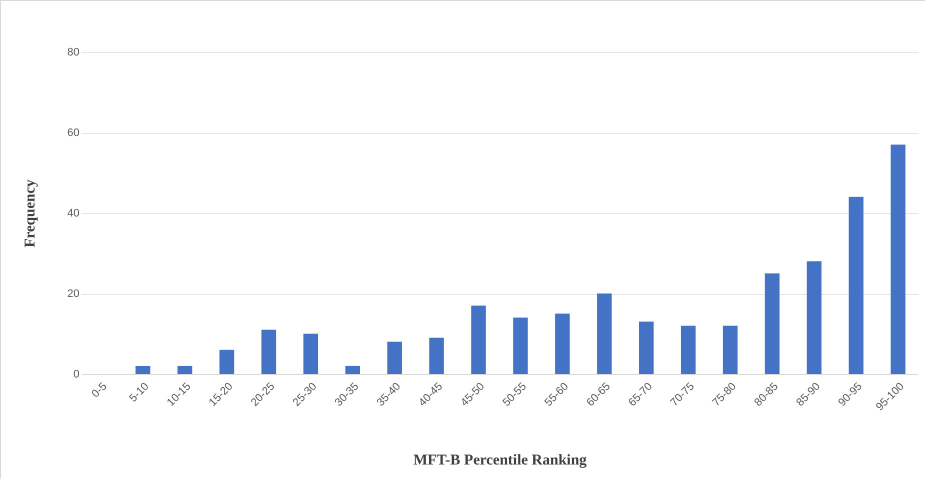 Image resolution: width=927 pixels, height=481 pixels. What do you see at coordinates (73, 52) in the screenshot?
I see `y-tick-label: 80` at bounding box center [73, 52].